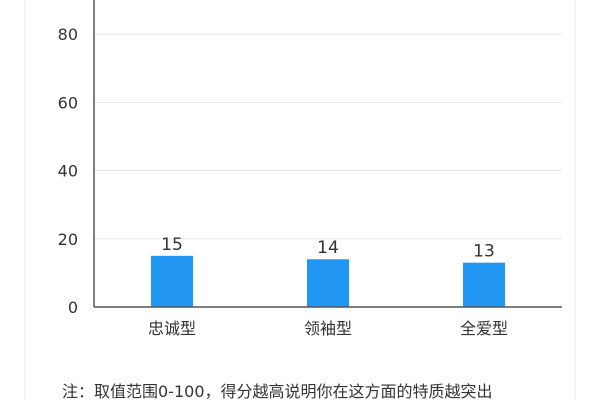 This screenshot has height=402, width=600. I want to click on card-border-left, so click(24, 200).